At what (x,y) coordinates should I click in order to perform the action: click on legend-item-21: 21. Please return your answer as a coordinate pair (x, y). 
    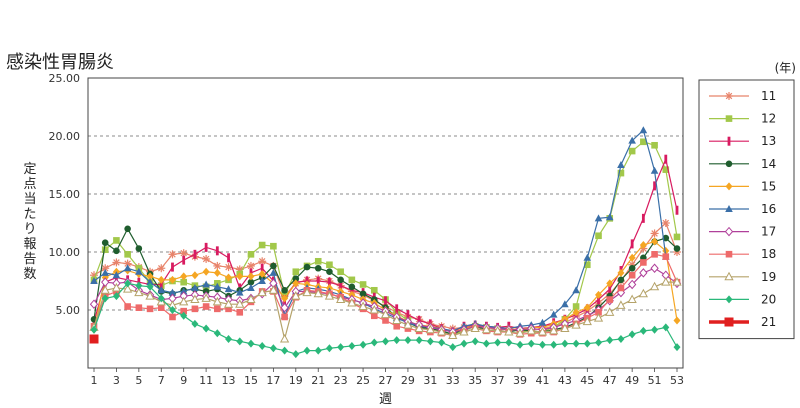
    Looking at the image, I should click on (742, 322).